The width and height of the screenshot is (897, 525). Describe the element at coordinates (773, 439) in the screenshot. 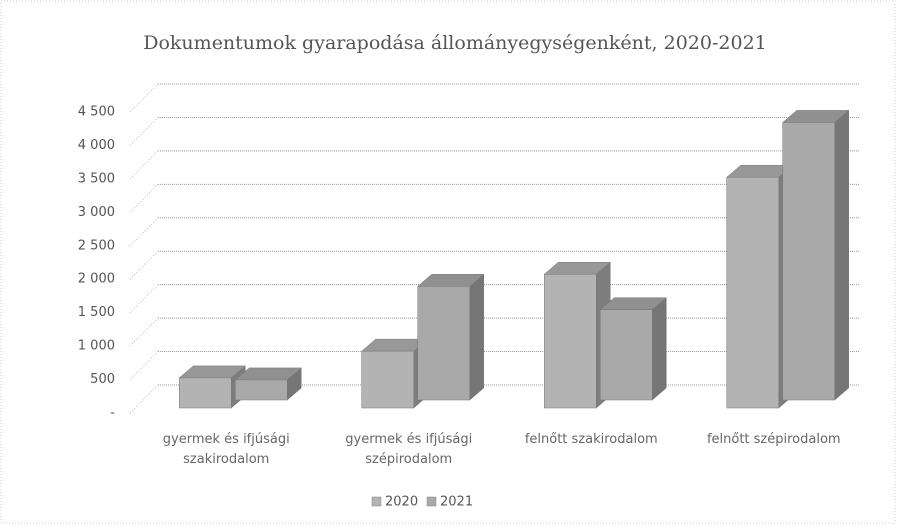

I see `x-tick-label: felnőtt szépirodalom` at that location.